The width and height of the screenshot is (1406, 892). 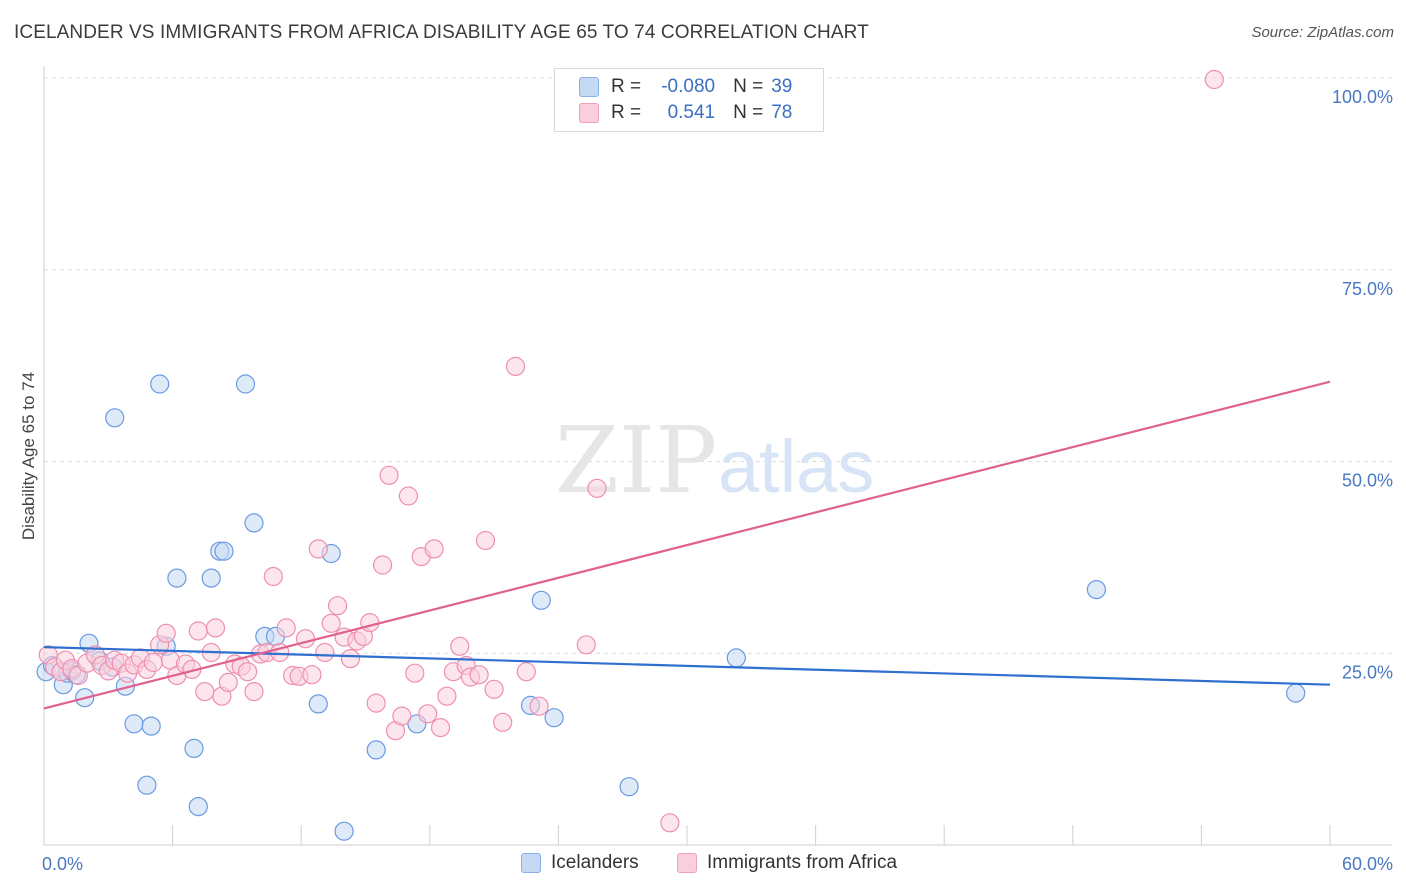 I want to click on stats-legend: R = -0.080 N = 39 R = 0.541 N = 78, so click(x=689, y=100).